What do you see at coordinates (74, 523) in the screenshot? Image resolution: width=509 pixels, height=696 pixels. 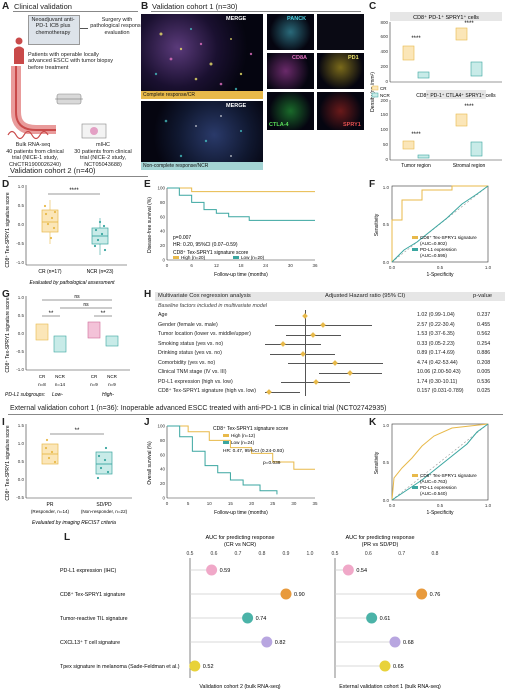 I see `svg-text:Evaluated by imaging RECIST cr: Evaluated by imaging RECIST criteria` at bounding box center [74, 523].